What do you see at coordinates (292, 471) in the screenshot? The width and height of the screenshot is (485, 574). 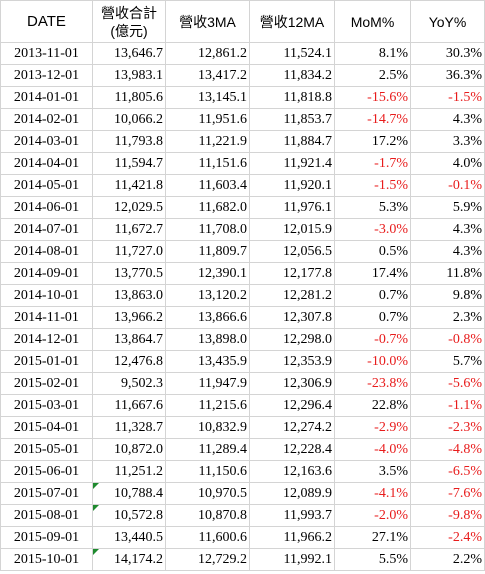 I see `cell-ma12: 12,163.6` at bounding box center [292, 471].